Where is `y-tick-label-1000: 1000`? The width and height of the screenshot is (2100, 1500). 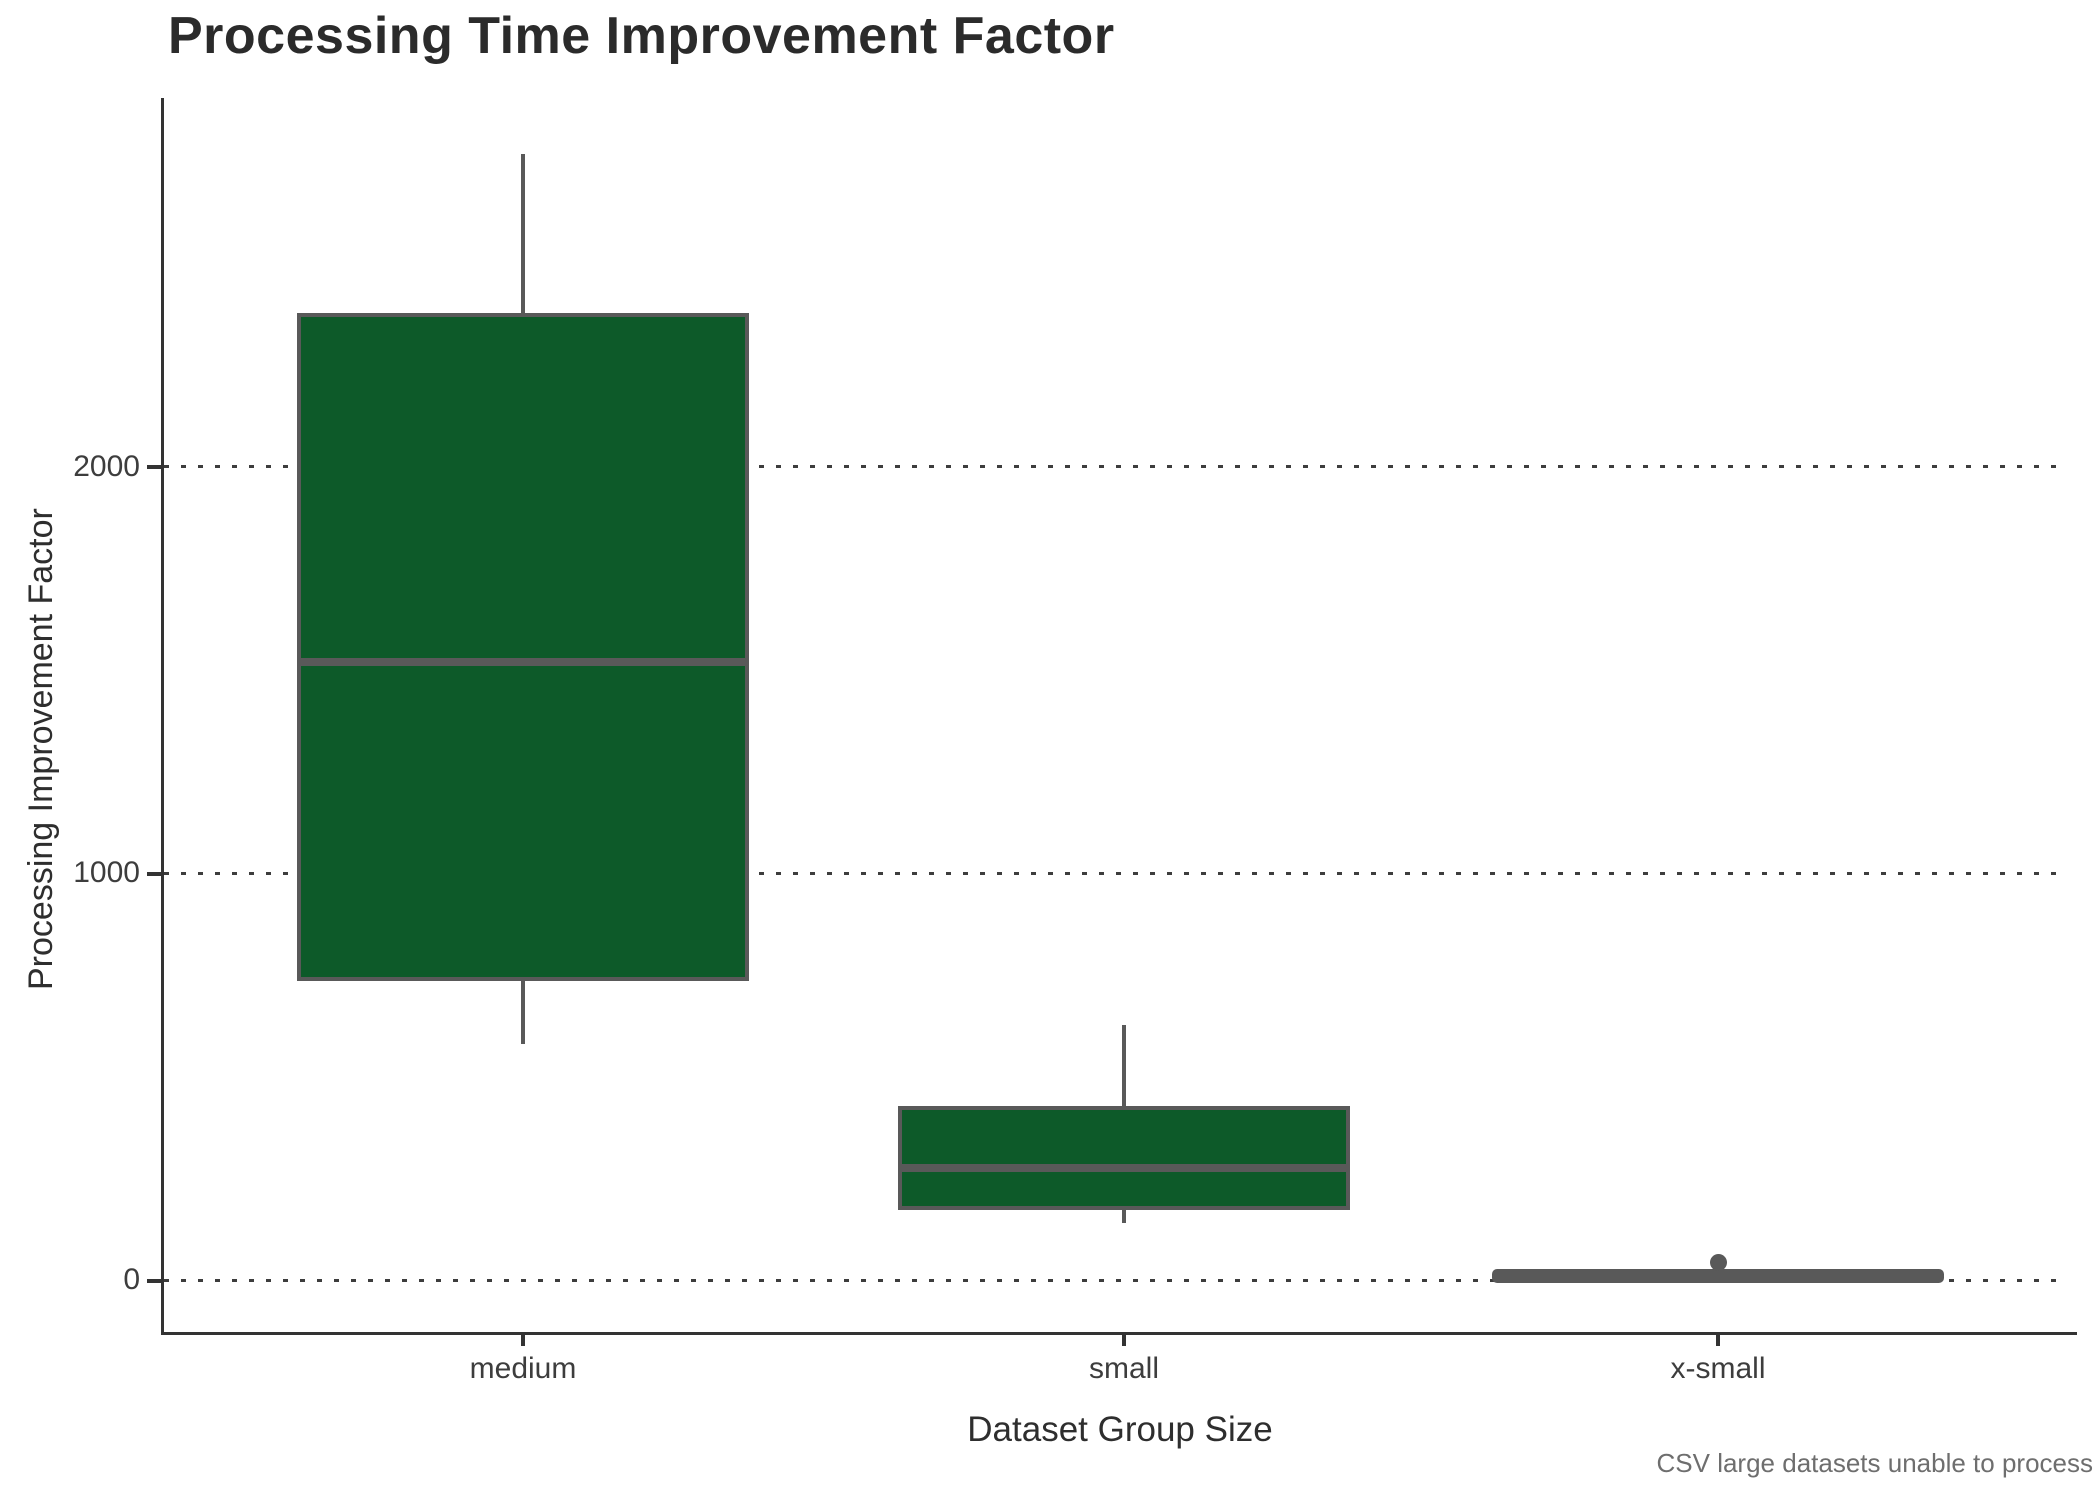 y-tick-label-1000: 1000 is located at coordinates (106, 872).